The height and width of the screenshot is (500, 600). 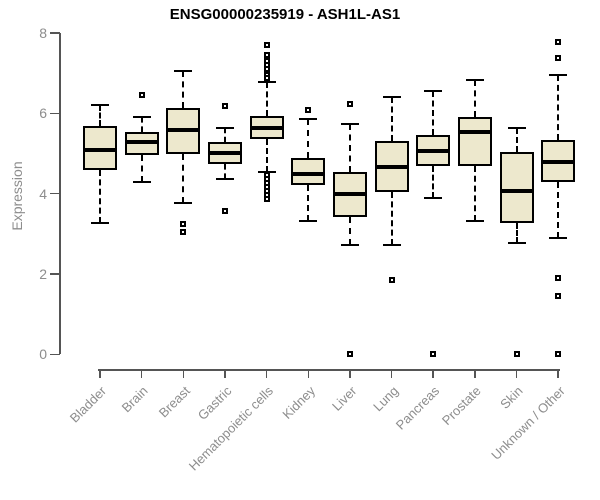 What do you see at coordinates (516, 233) in the screenshot?
I see `whisker-lower-skin` at bounding box center [516, 233].